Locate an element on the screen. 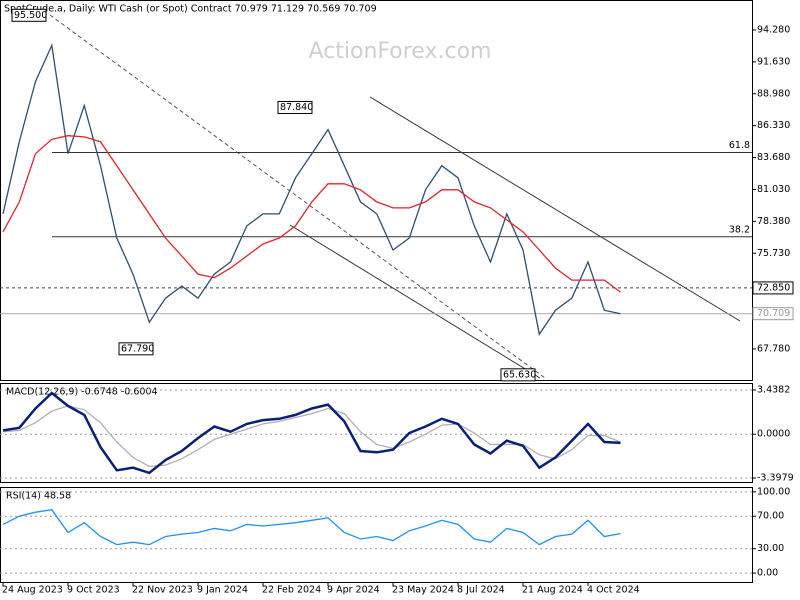 This screenshot has width=800, height=600. annotation-label: 67.790 is located at coordinates (137, 348).